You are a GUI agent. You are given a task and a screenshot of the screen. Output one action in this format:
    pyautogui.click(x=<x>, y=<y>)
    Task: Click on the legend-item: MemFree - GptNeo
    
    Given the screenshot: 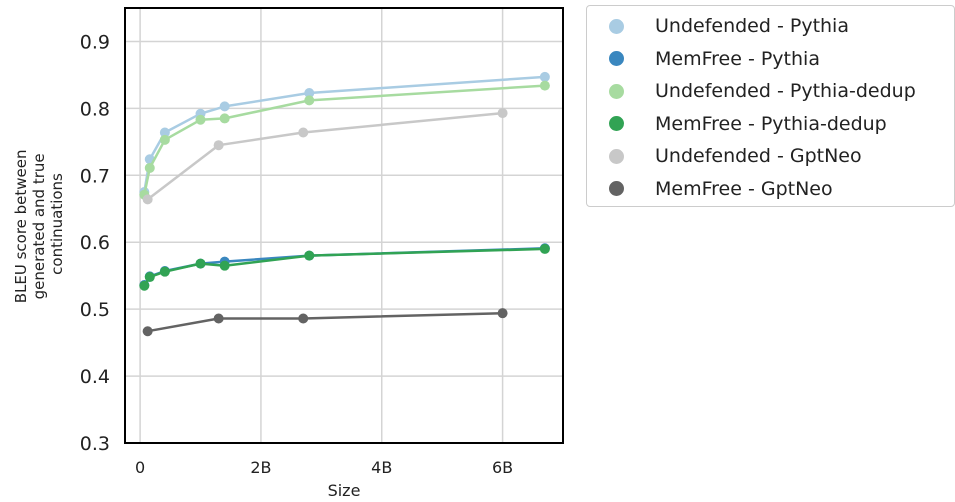 What is the action you would take?
    pyautogui.click(x=710, y=189)
    